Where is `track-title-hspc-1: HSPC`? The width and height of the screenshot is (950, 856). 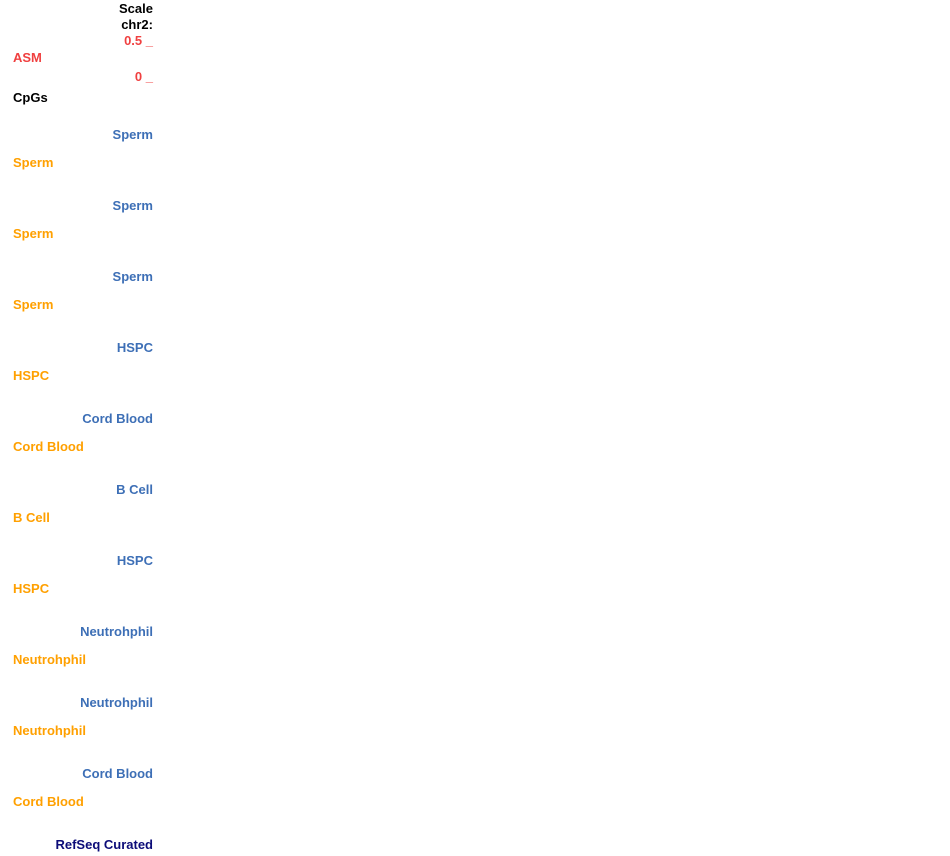
track-title-hspc-1: HSPC is located at coordinates (134, 347).